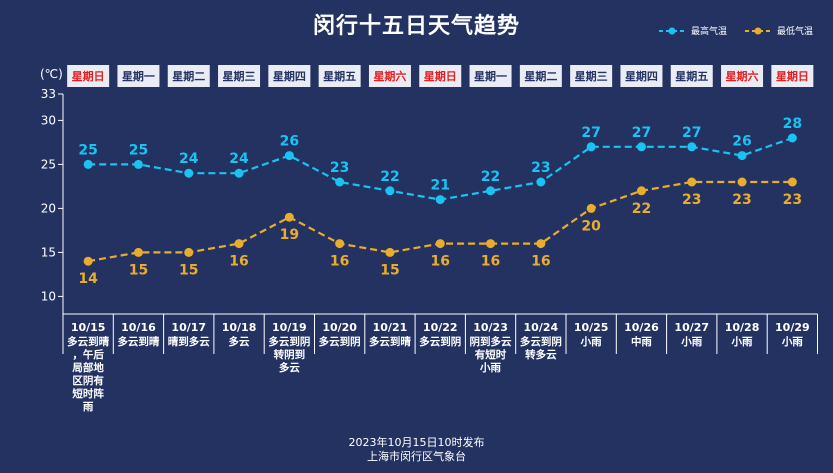 Image resolution: width=833 pixels, height=473 pixels. I want to click on y-tick-label: 10, so click(48, 296).